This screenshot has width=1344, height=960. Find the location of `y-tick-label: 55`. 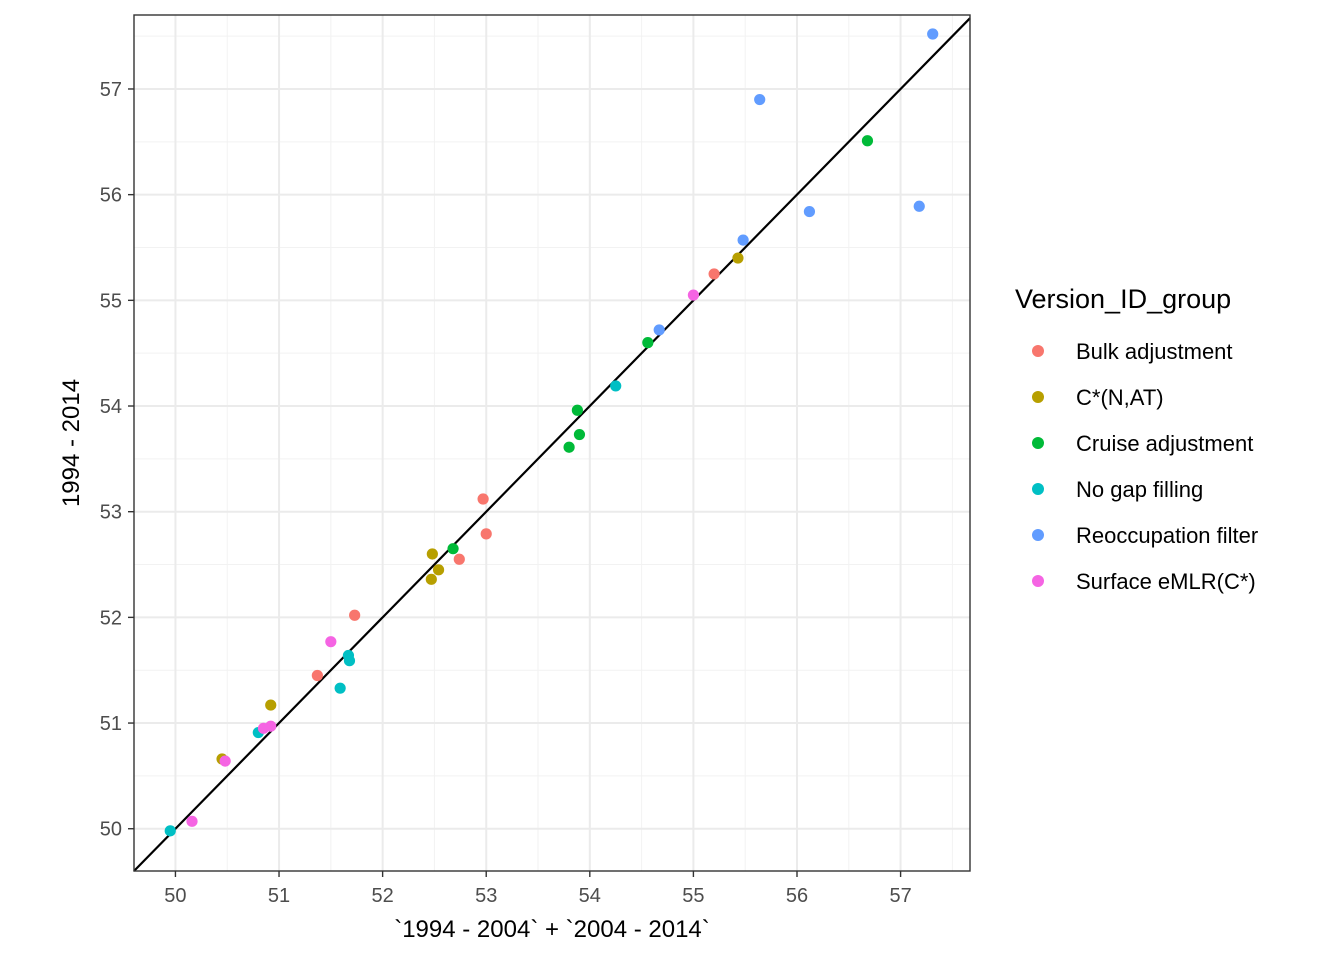

y-tick-label: 55 is located at coordinates (111, 301).